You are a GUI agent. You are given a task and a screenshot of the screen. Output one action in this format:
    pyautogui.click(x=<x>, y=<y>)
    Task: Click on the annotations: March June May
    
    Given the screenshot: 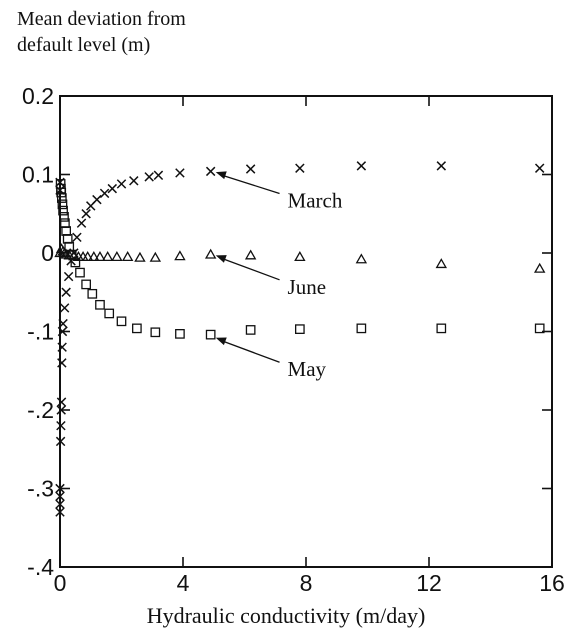 What is the action you would take?
    pyautogui.click(x=279, y=276)
    